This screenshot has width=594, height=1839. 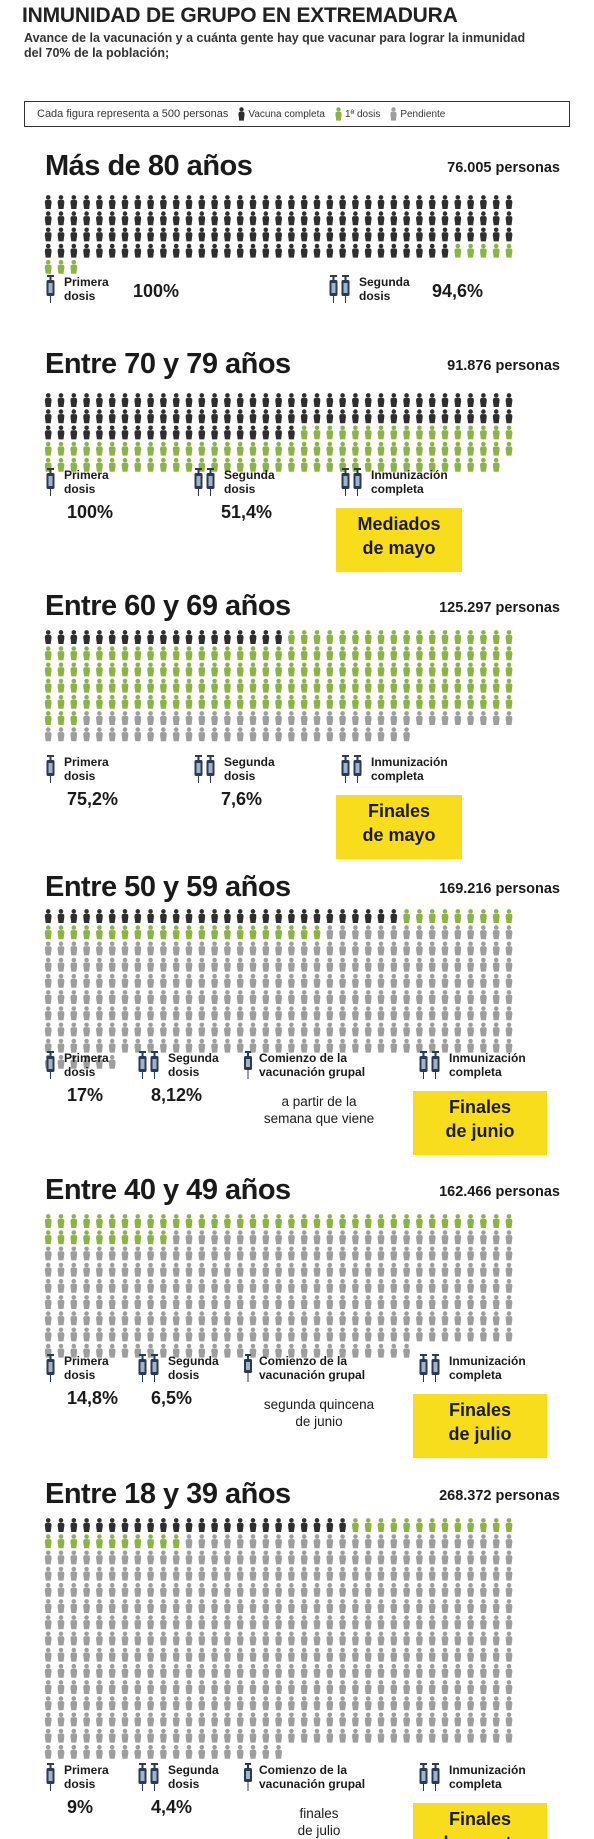 What do you see at coordinates (278, 234) in the screenshot?
I see `figure-grid` at bounding box center [278, 234].